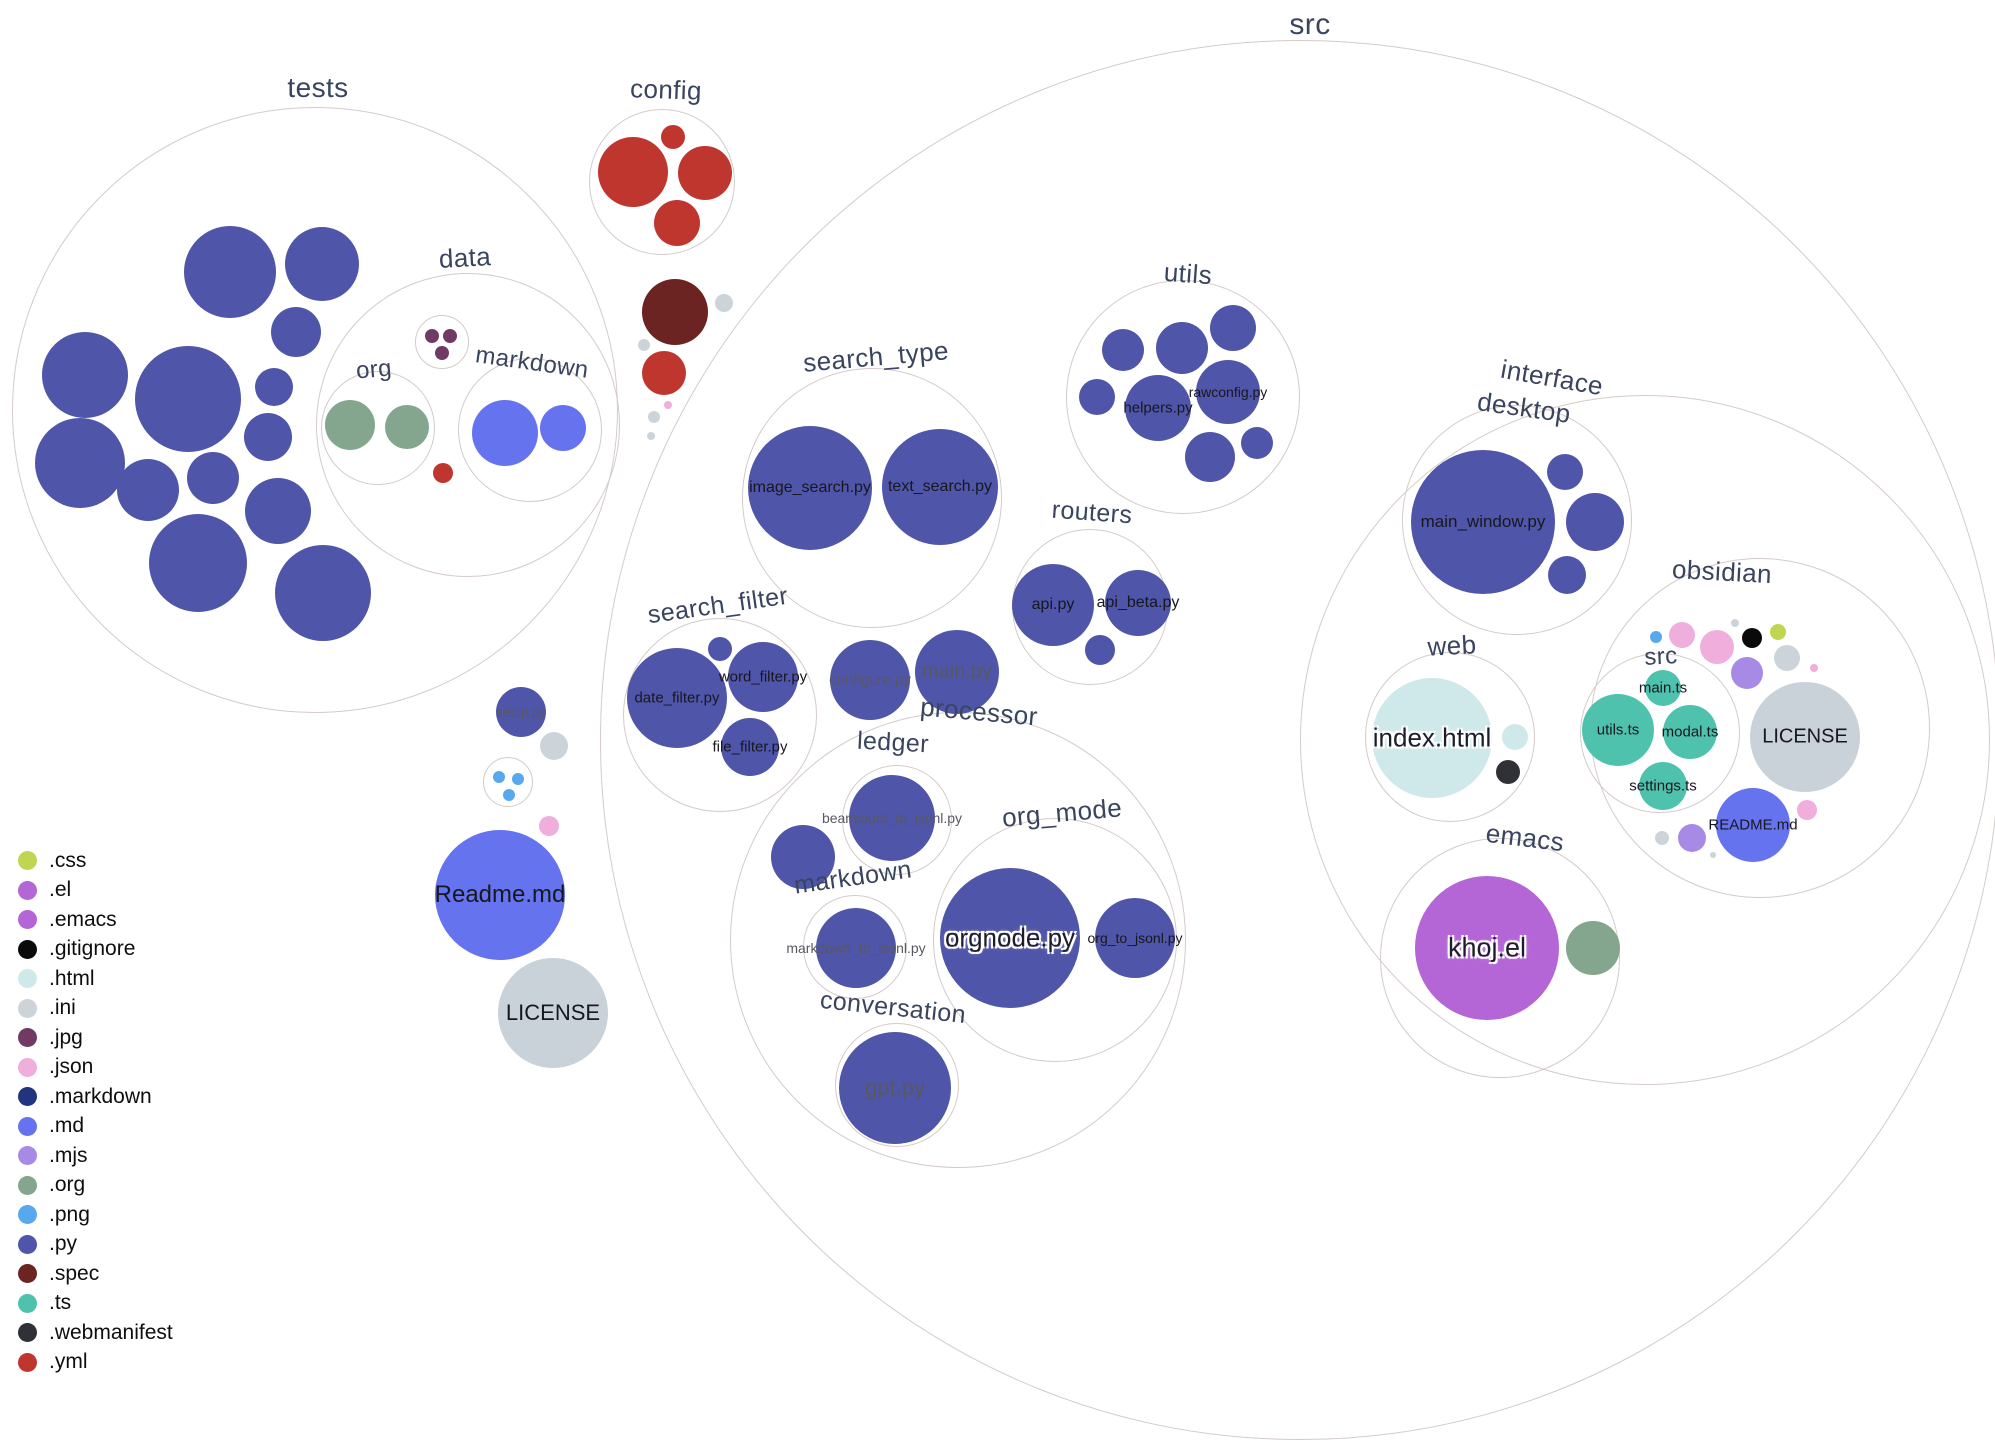 Image resolution: width=1995 pixels, height=1451 pixels. Describe the element at coordinates (892, 818) in the screenshot. I see `file-circle-beancount-to-jsonl-py` at that location.